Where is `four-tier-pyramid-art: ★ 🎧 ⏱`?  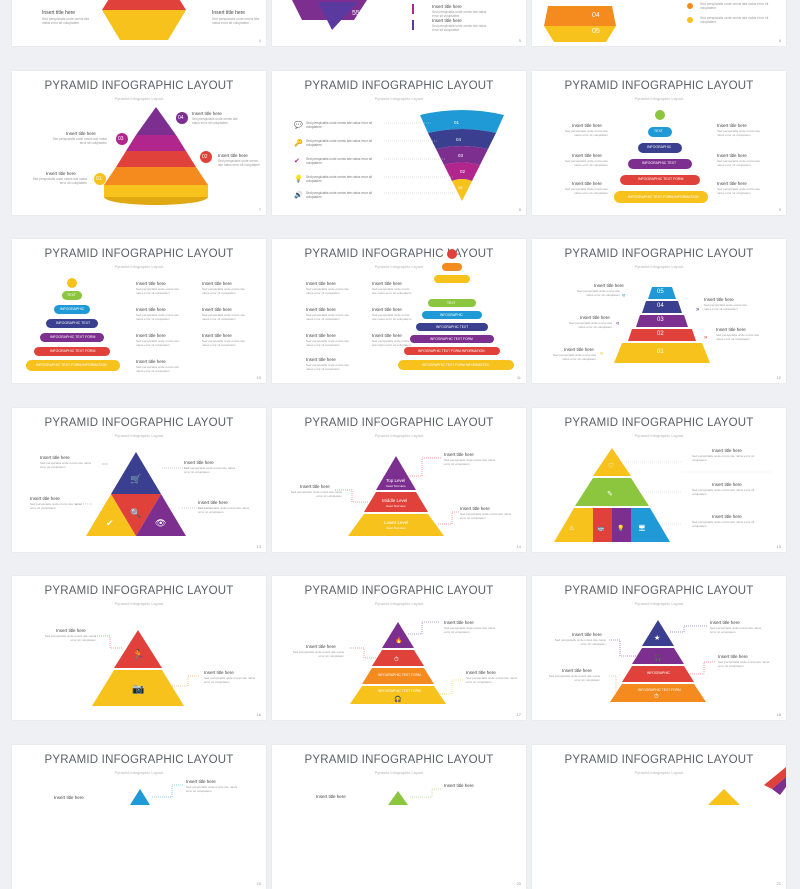 four-tier-pyramid-art: ★ 🎧 ⏱ is located at coordinates (662, 661).